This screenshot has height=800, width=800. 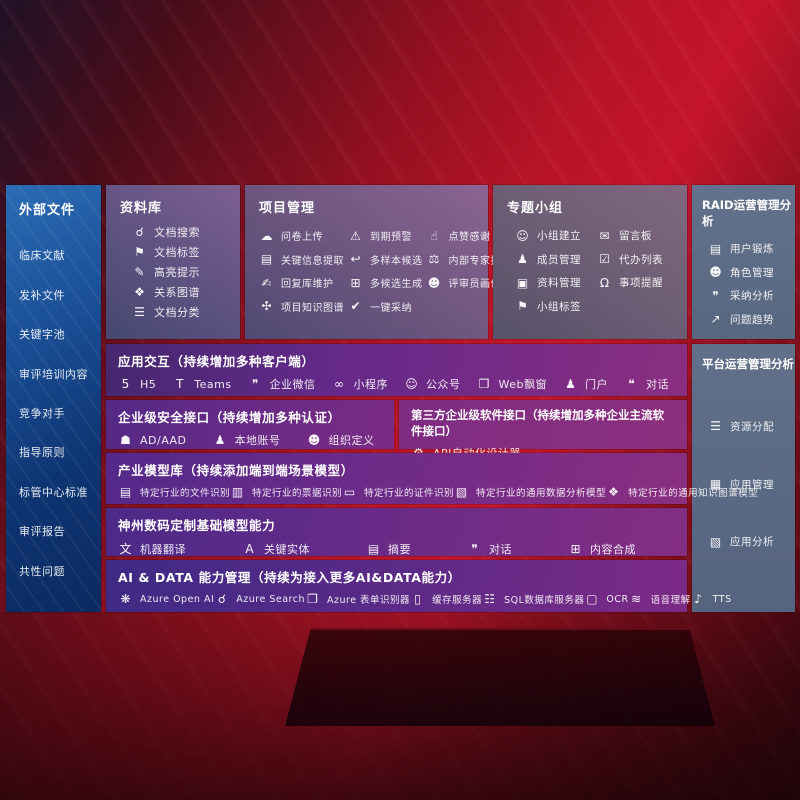 I want to click on item-industry-id-recognition: ▭ 特定行业的证件识别, so click(x=398, y=492).